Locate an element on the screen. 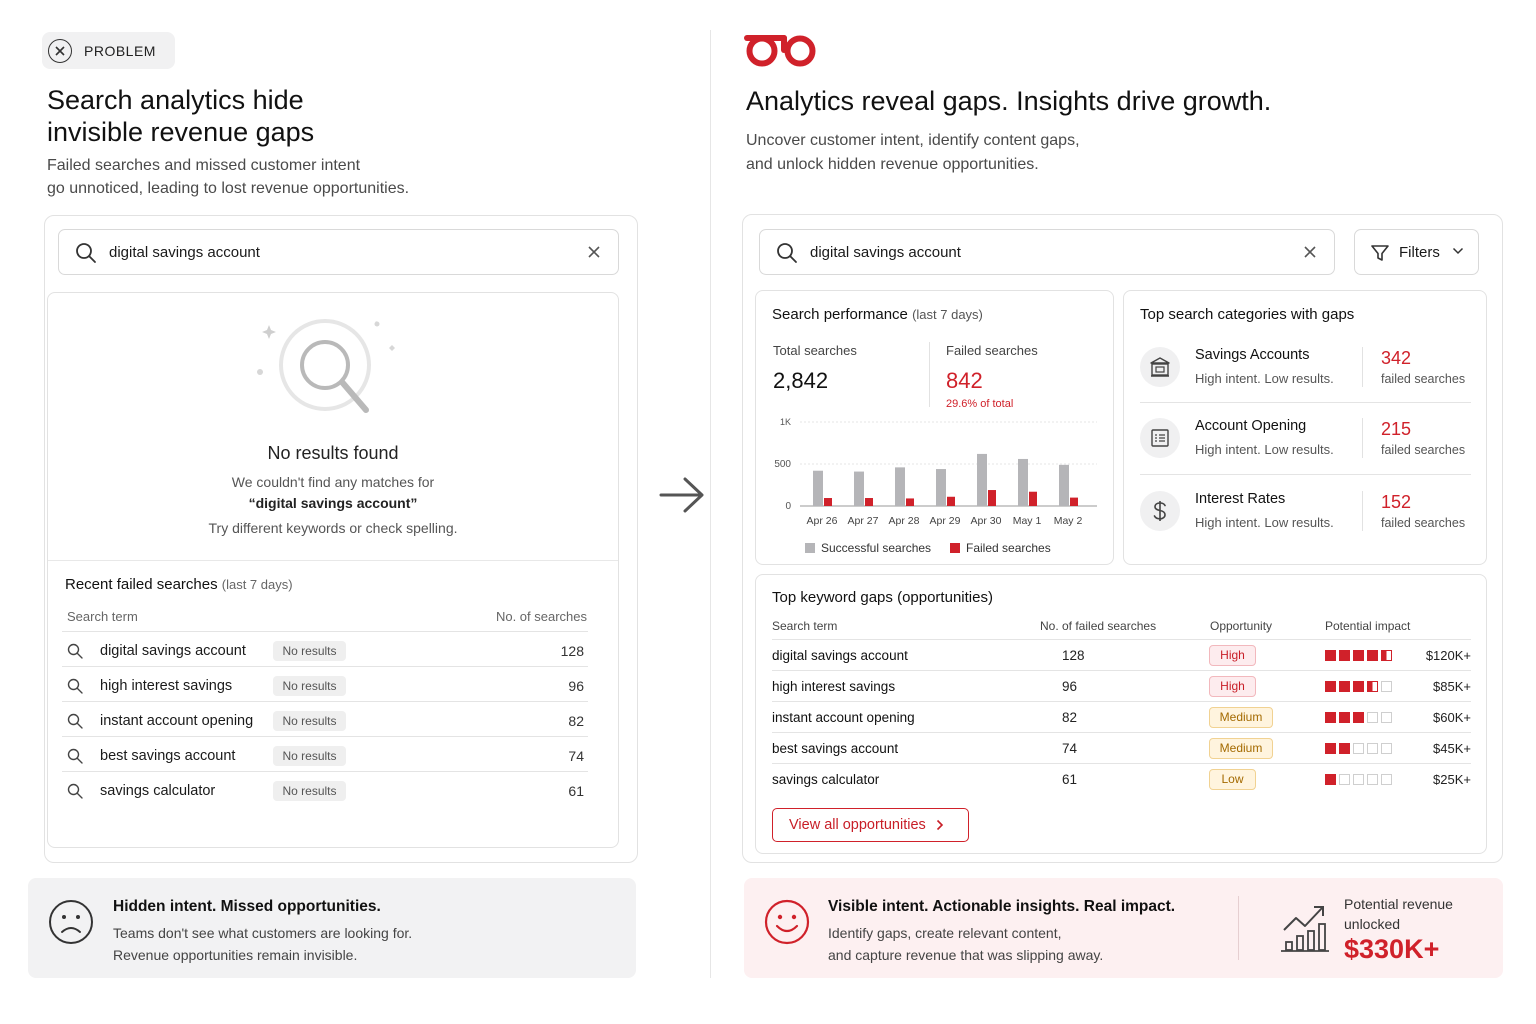  failed-searches-value: 842 is located at coordinates (964, 380).